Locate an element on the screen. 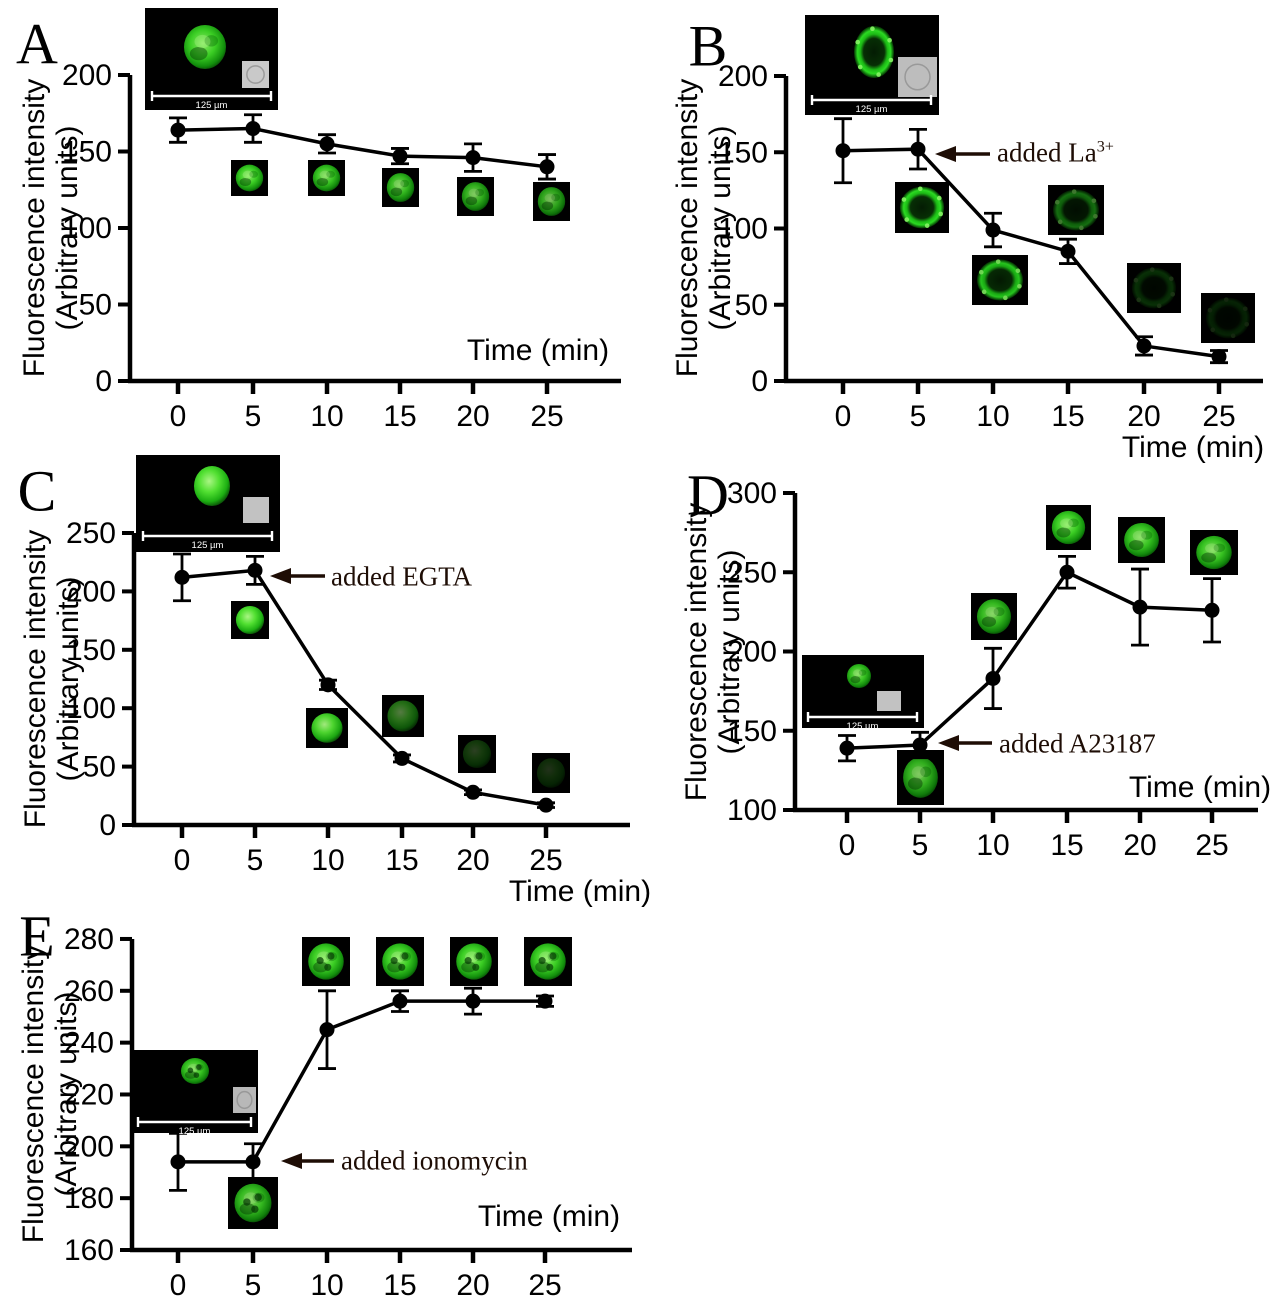  y-label-line1: Fluorescence intensity is located at coordinates (34, 228).